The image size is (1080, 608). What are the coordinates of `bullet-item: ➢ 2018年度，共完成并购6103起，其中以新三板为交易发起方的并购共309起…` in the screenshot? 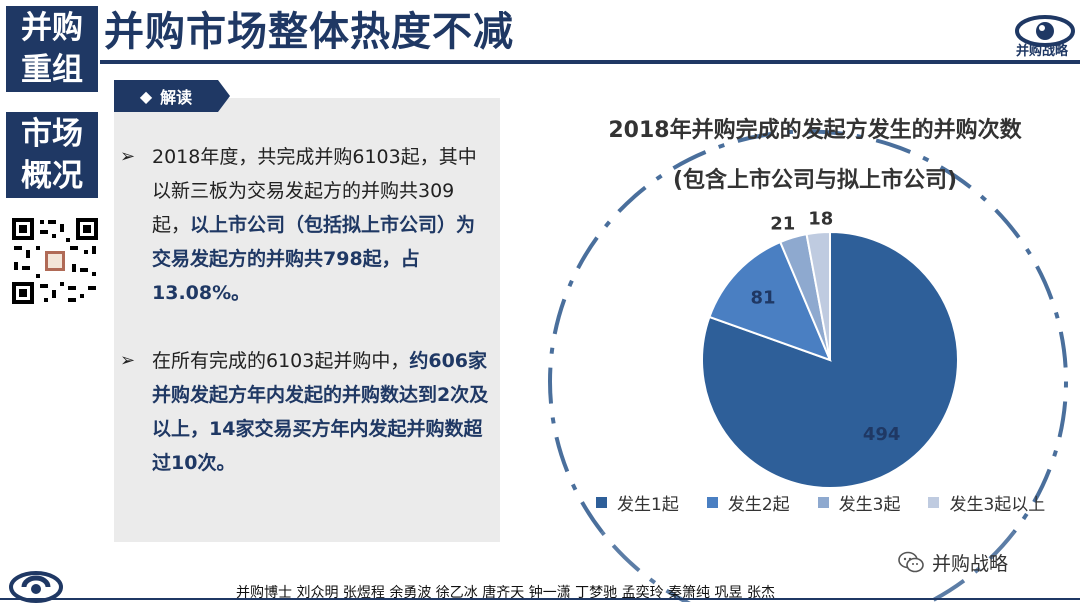 It's located at (305, 225).